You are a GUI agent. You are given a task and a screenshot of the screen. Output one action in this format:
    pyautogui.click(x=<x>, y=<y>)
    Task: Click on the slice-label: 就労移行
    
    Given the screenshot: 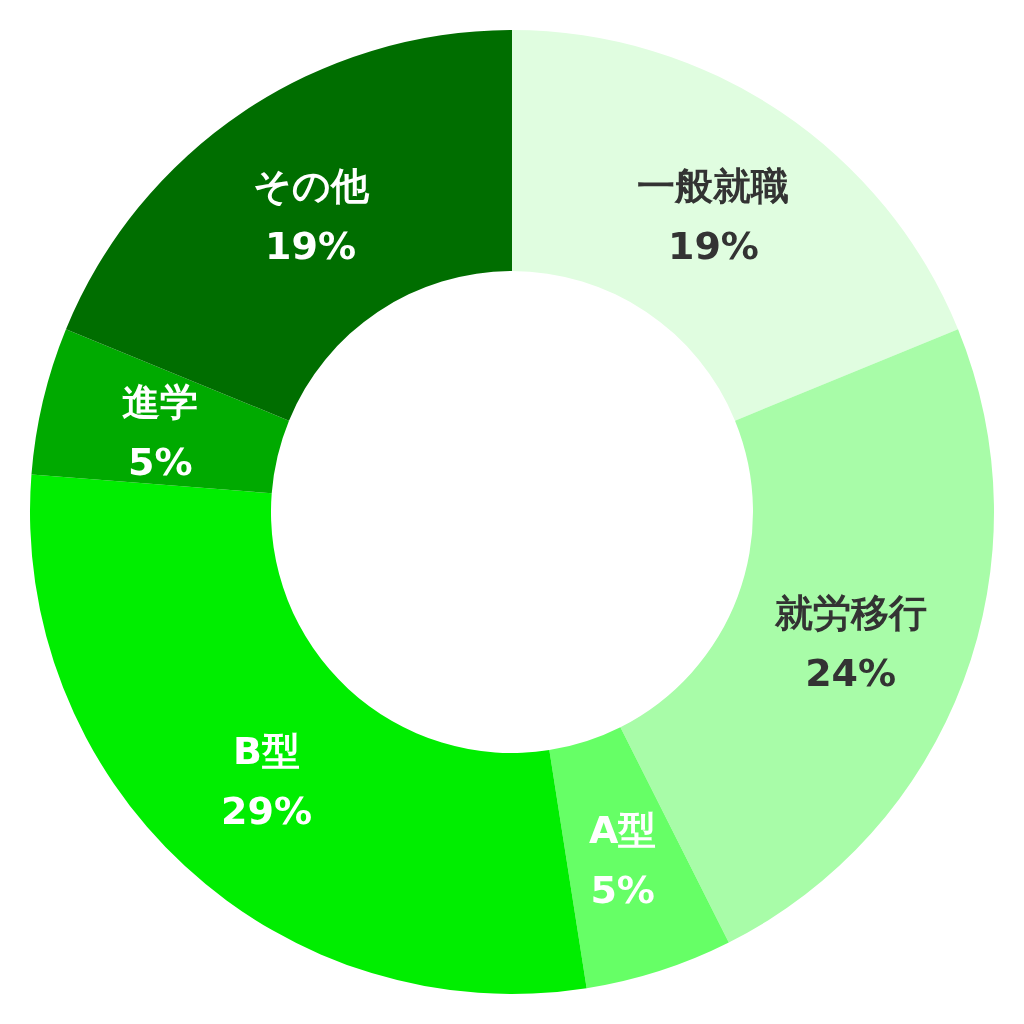 What is the action you would take?
    pyautogui.click(x=850, y=612)
    